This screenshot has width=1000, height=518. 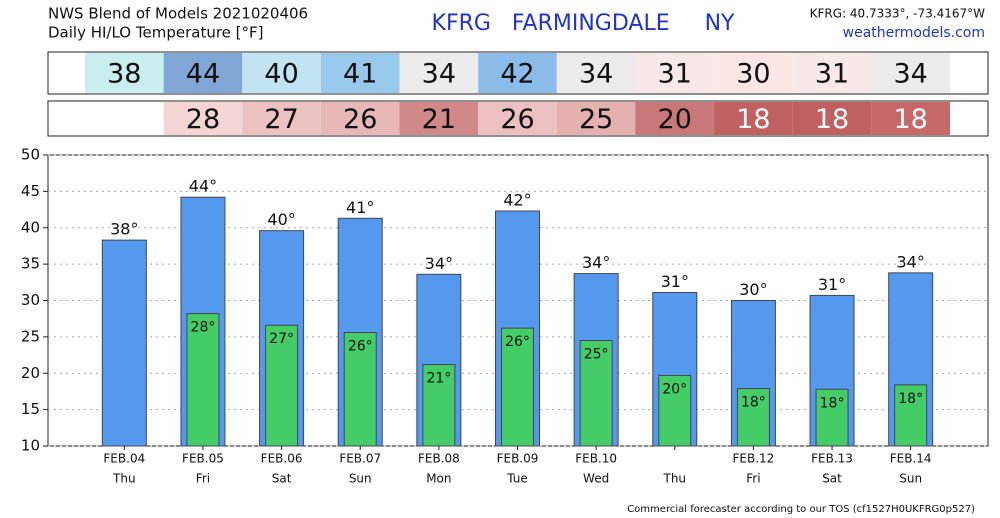 I want to click on day-label: Mon, so click(x=438, y=479).